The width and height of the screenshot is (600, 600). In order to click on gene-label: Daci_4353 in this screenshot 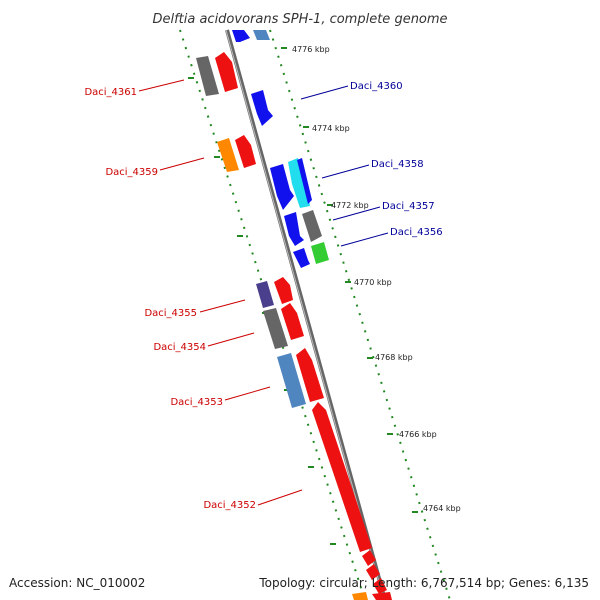, I will do `click(196, 402)`.